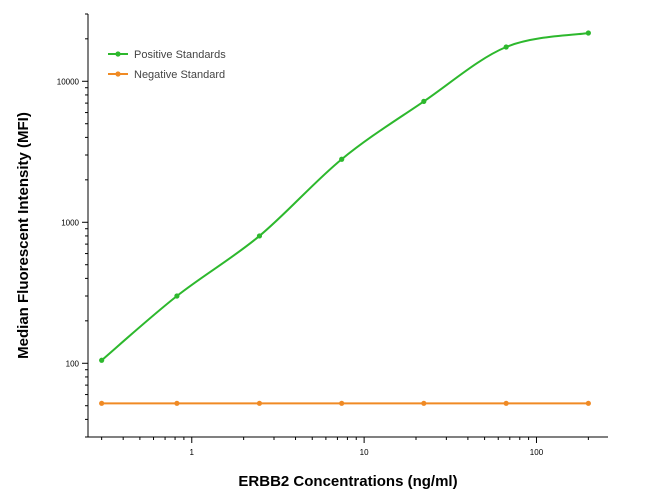 The width and height of the screenshot is (650, 500). What do you see at coordinates (167, 65) in the screenshot?
I see `legend: Positive Standards Negative Standard` at bounding box center [167, 65].